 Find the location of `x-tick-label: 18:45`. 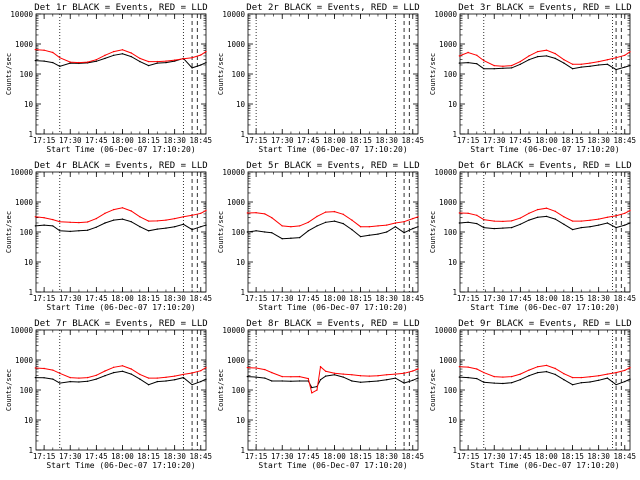

x-tick-label: 18:45 is located at coordinates (624, 456).